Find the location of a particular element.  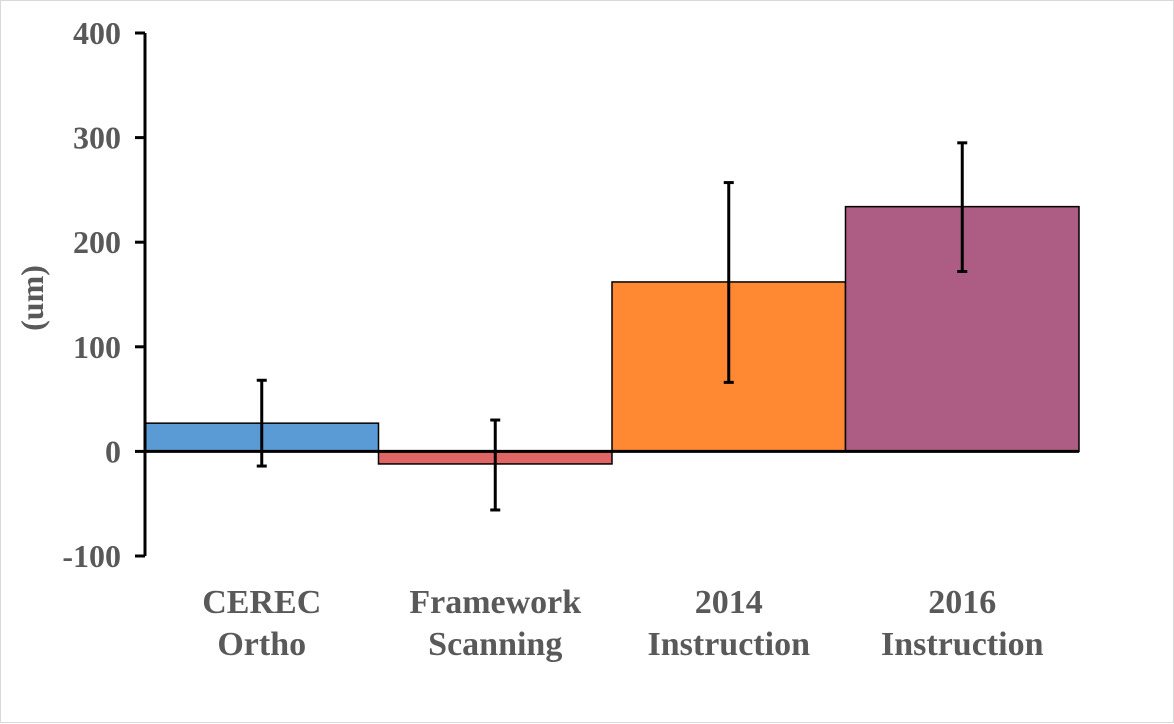

y-tick-label: 200 is located at coordinates (97, 242).